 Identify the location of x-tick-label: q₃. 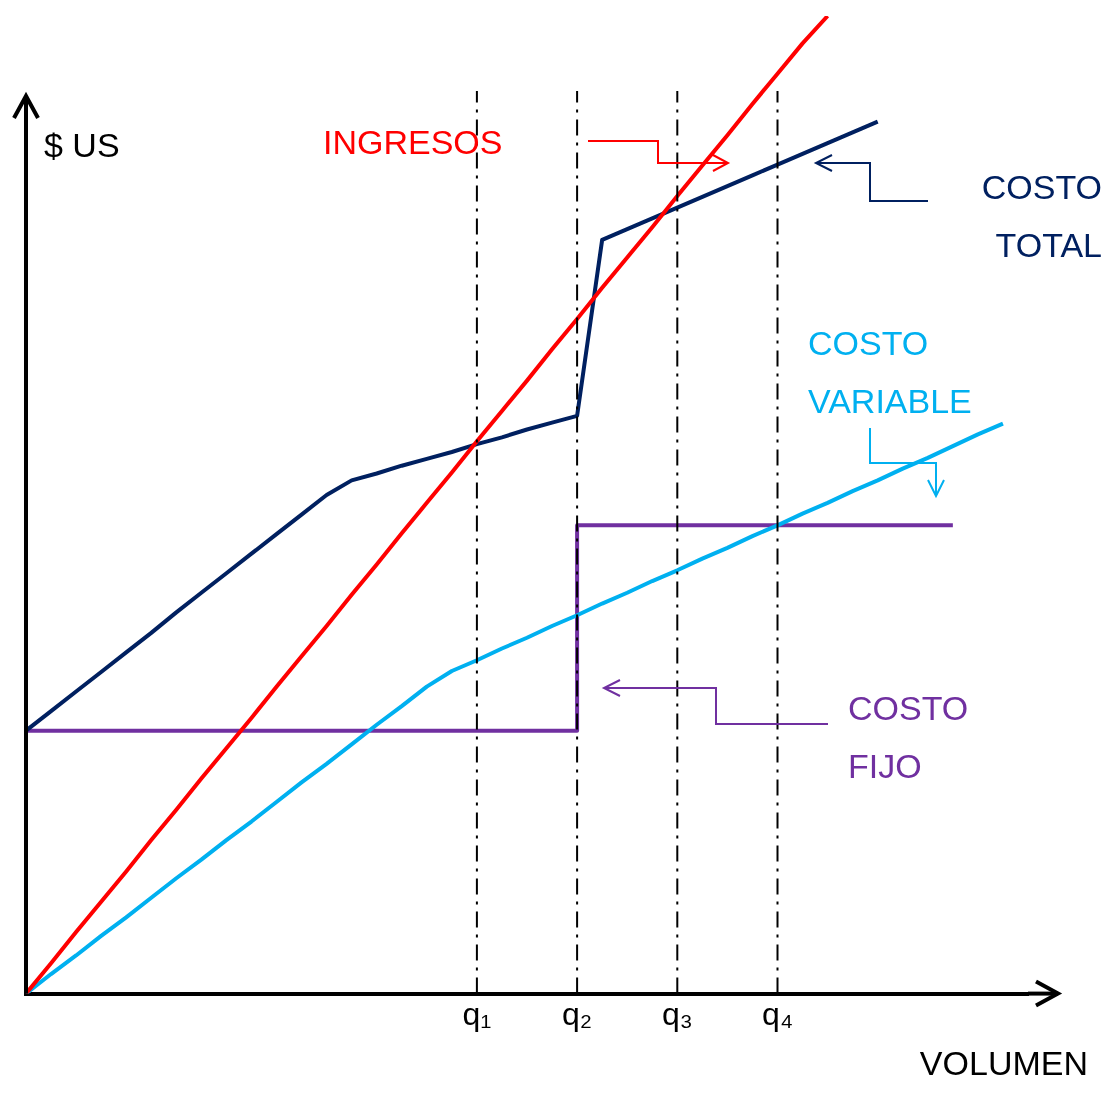
(677, 1013).